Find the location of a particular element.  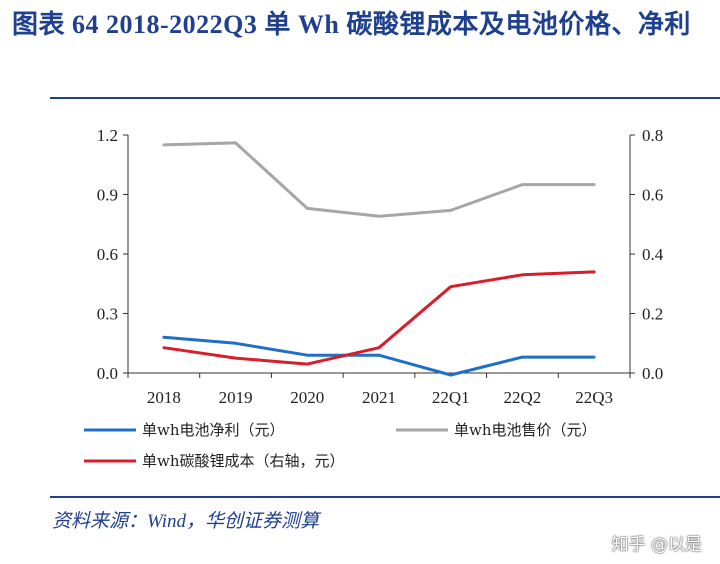

y-left-tick-label: 0.3 is located at coordinates (107, 314).